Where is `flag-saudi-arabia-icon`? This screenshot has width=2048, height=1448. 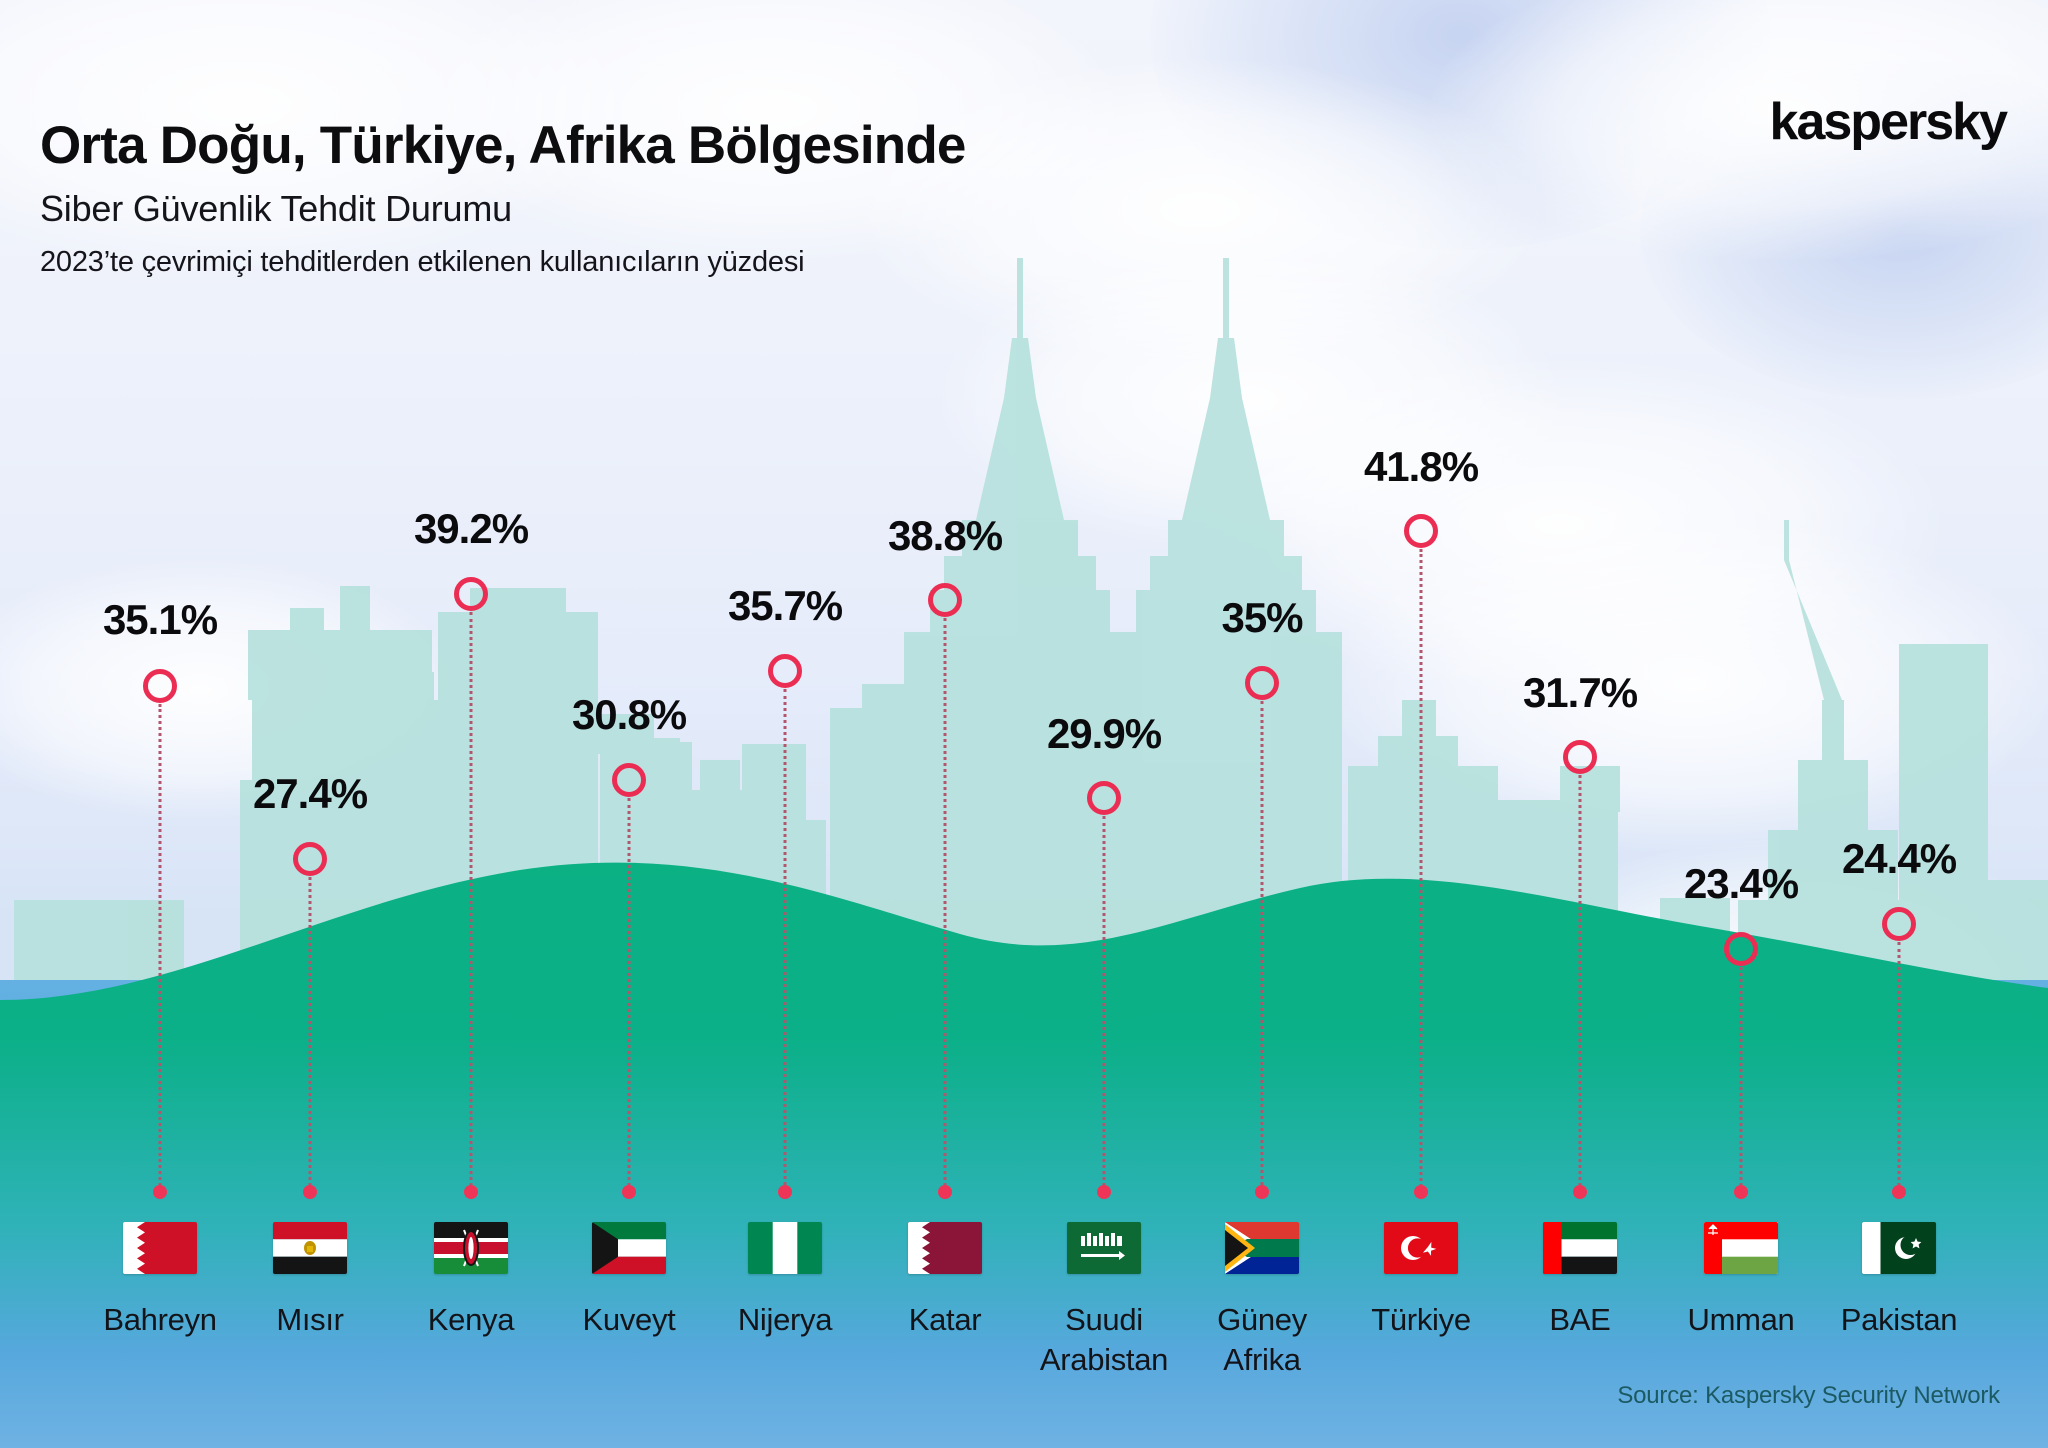 flag-saudi-arabia-icon is located at coordinates (1104, 1248).